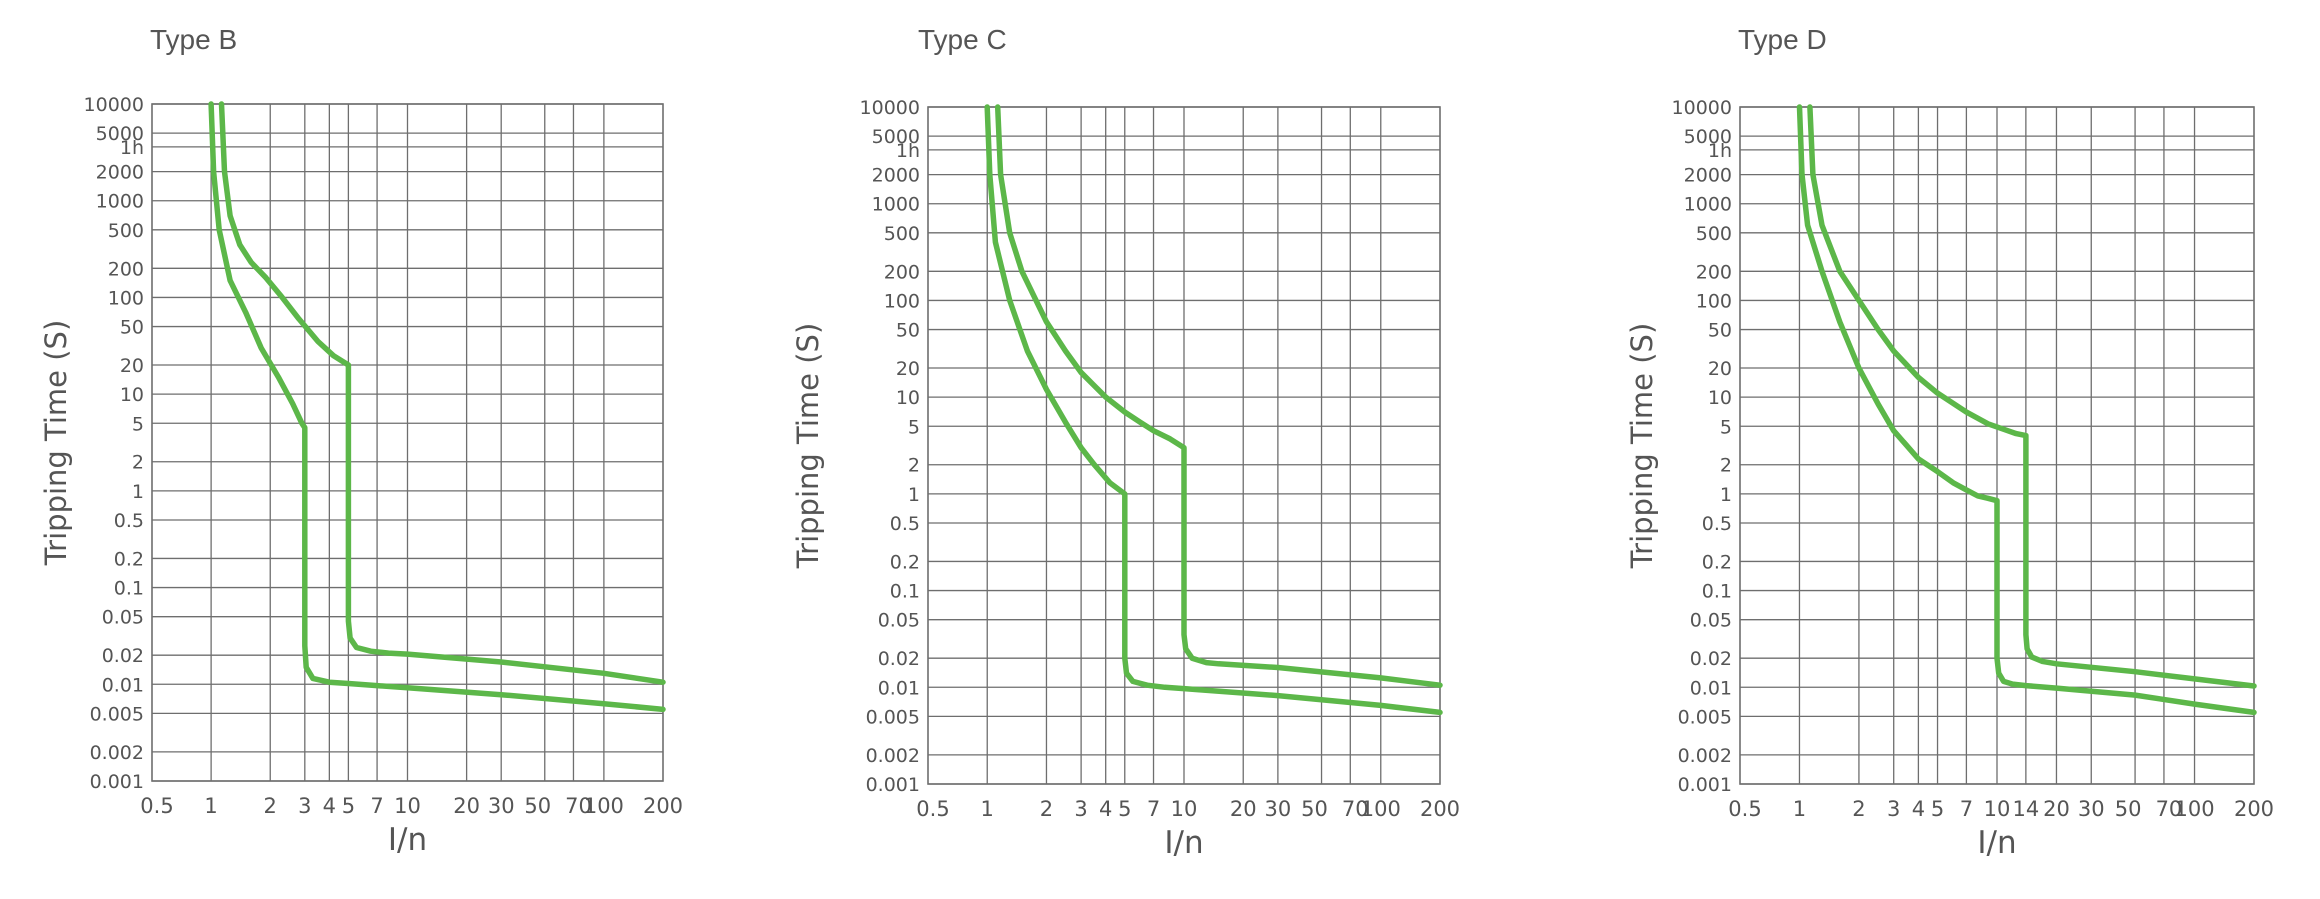 Image resolution: width=2320 pixels, height=899 pixels. Describe the element at coordinates (1782, 39) in the screenshot. I see `chart-title-type-d: Type D` at that location.